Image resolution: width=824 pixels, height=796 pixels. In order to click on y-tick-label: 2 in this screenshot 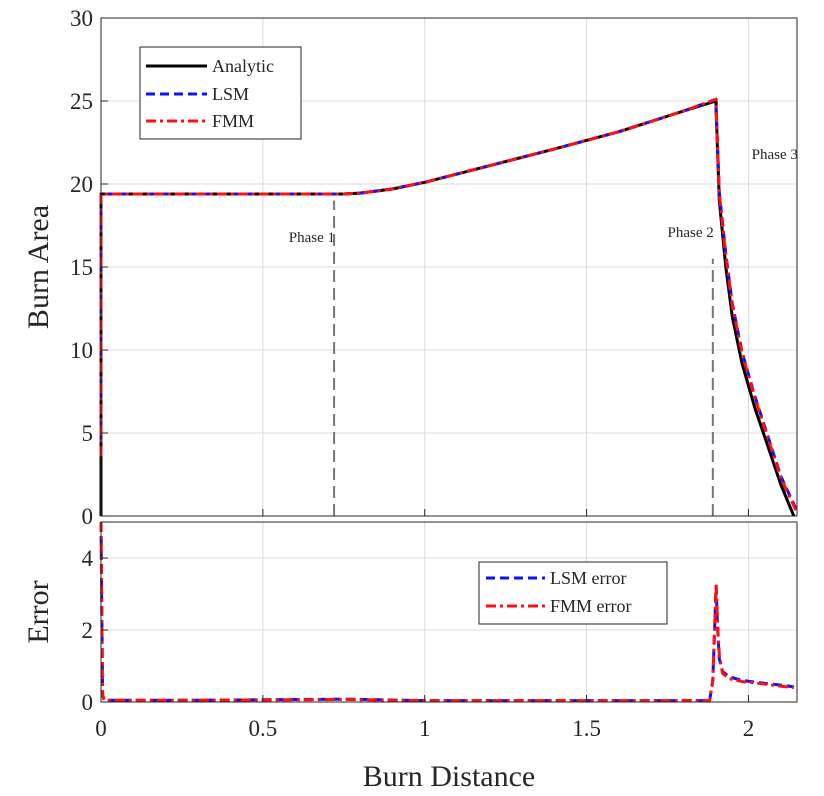, I will do `click(88, 630)`.